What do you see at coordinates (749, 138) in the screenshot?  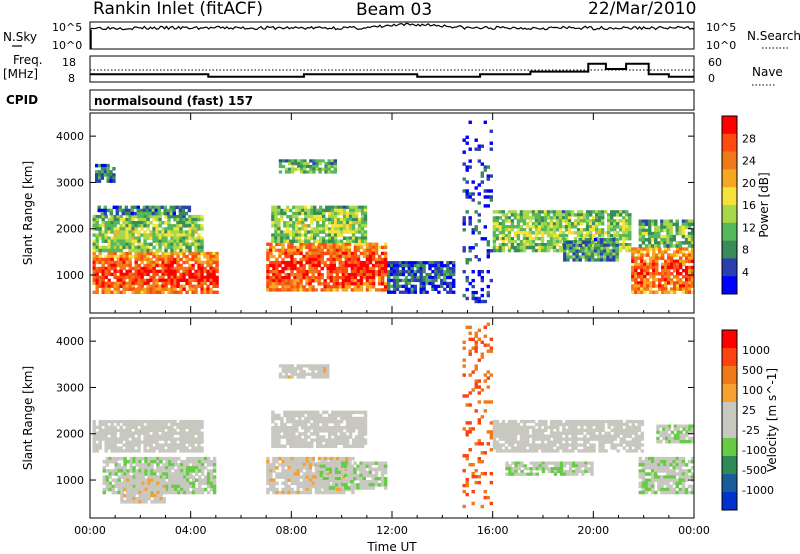 I see `colorbar-tick-label: 28` at bounding box center [749, 138].